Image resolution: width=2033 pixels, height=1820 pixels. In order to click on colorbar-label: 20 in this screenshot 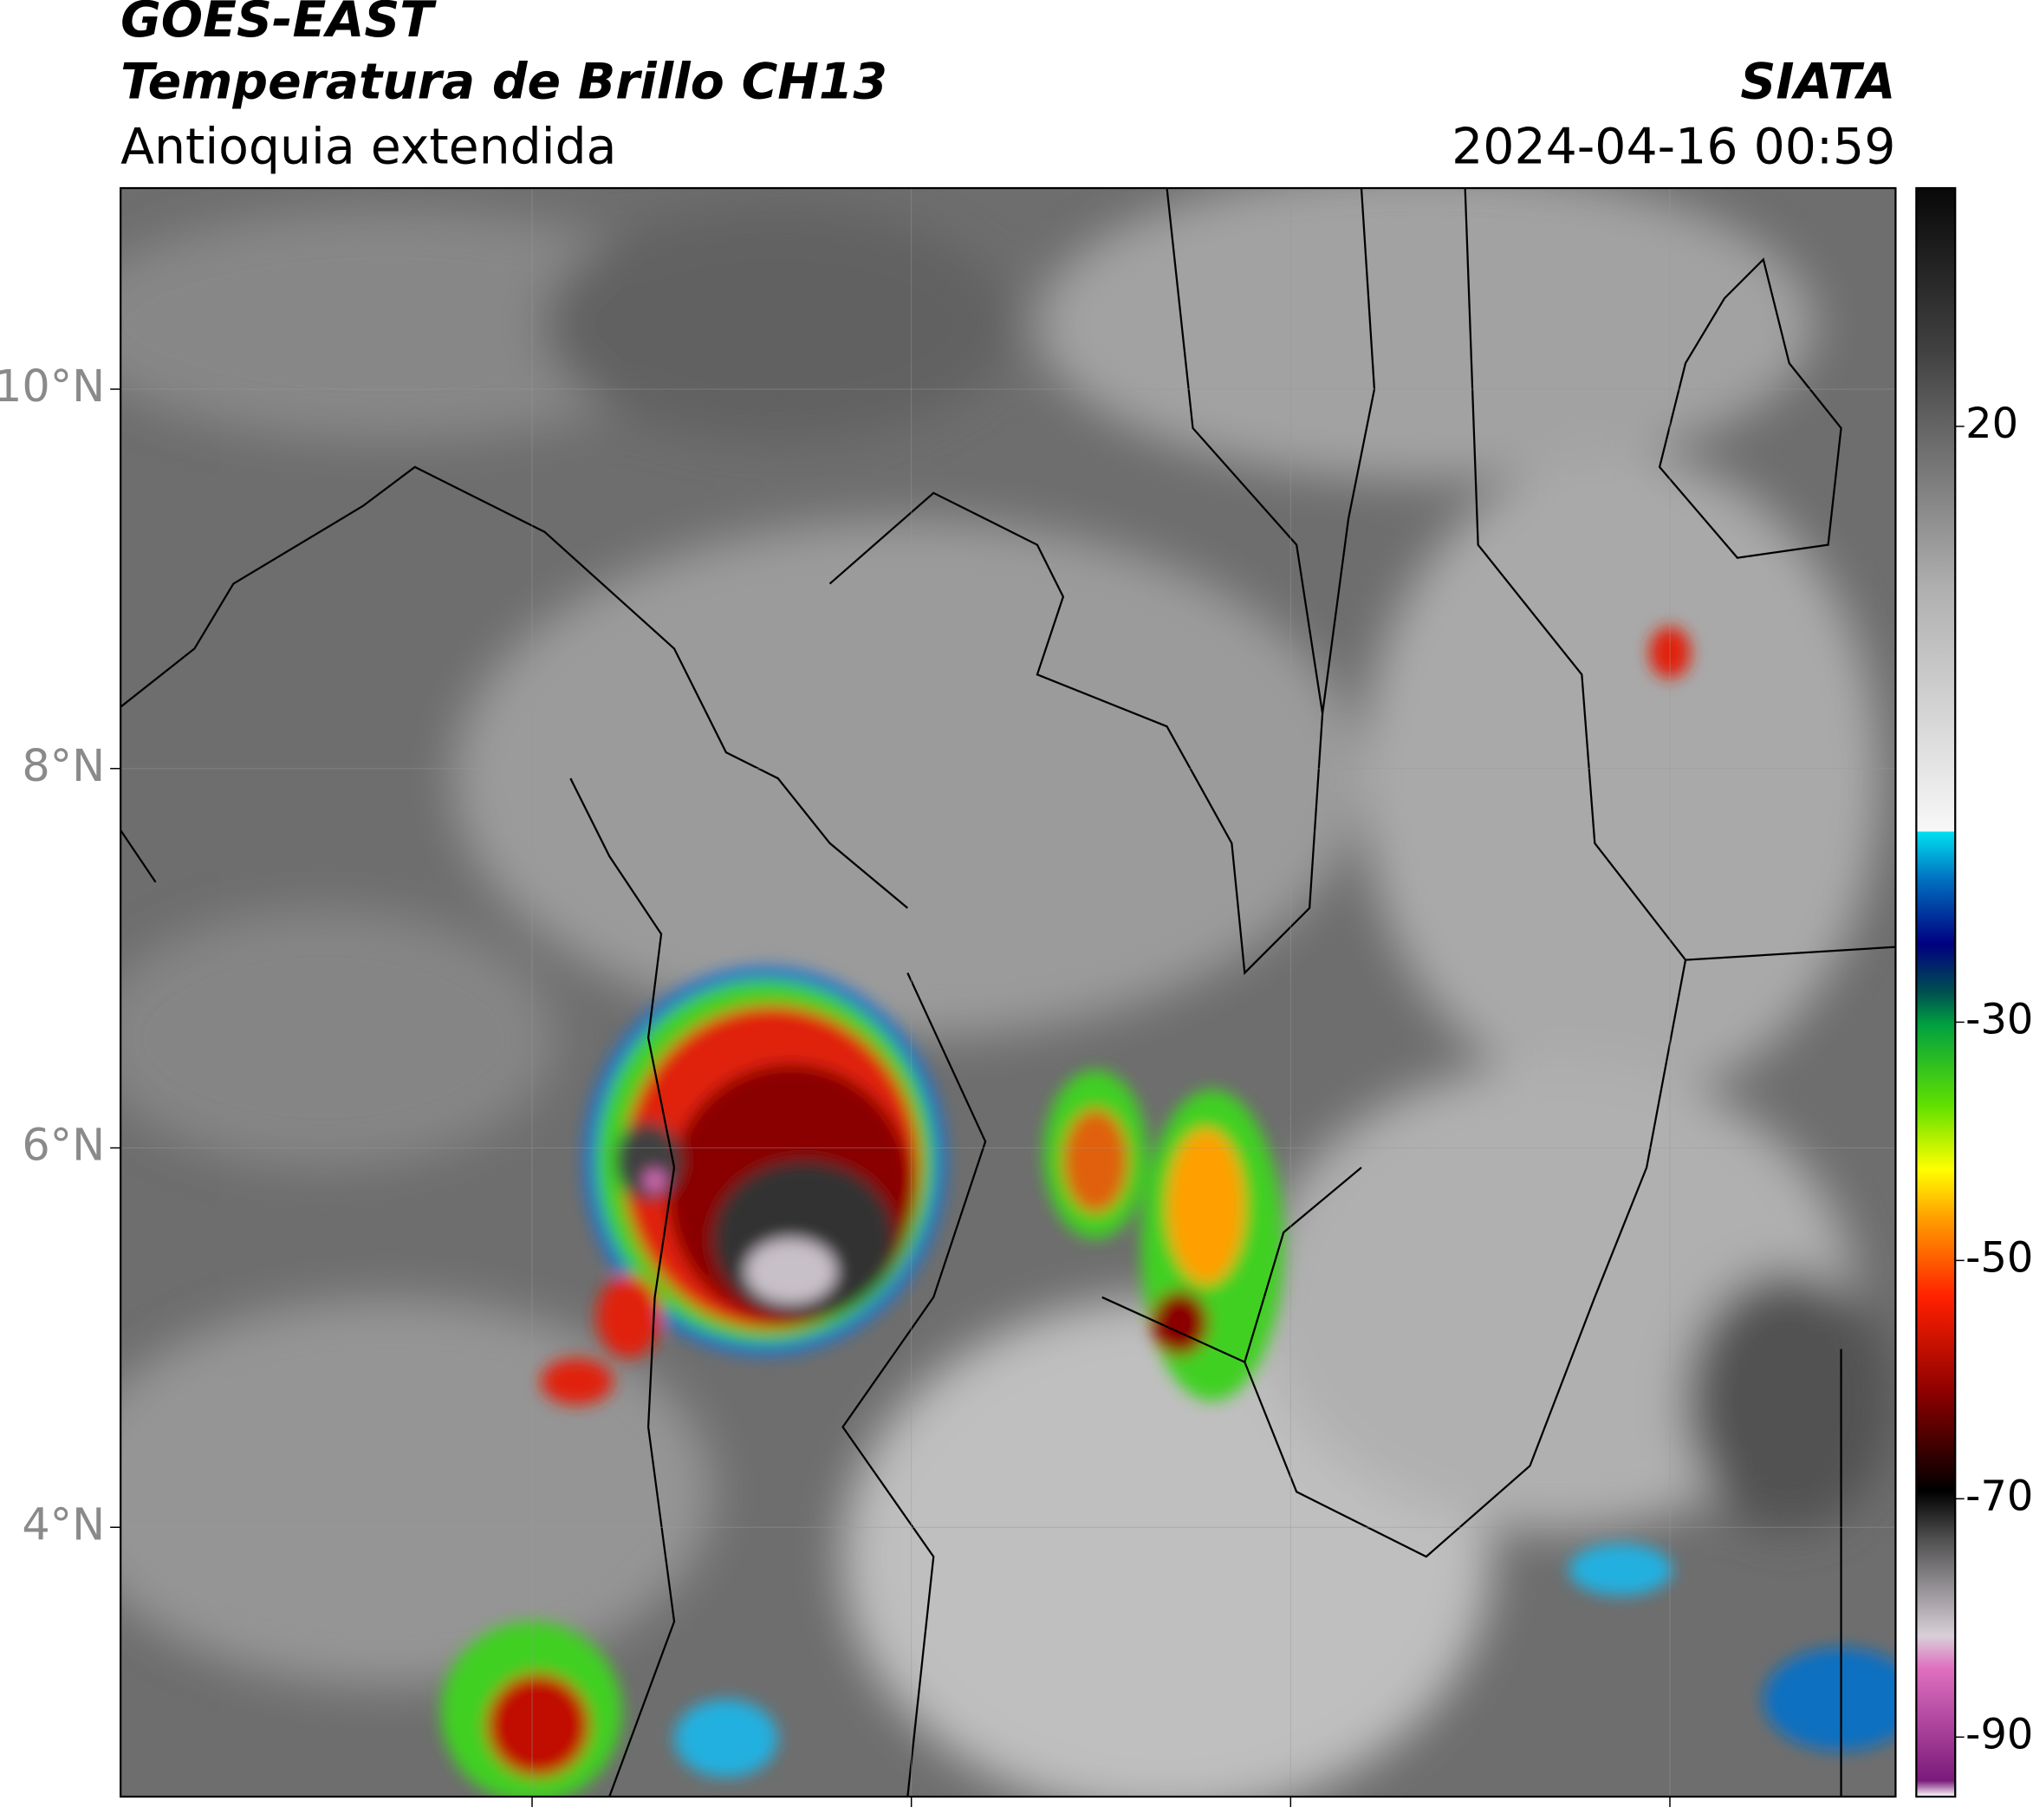, I will do `click(1991, 424)`.